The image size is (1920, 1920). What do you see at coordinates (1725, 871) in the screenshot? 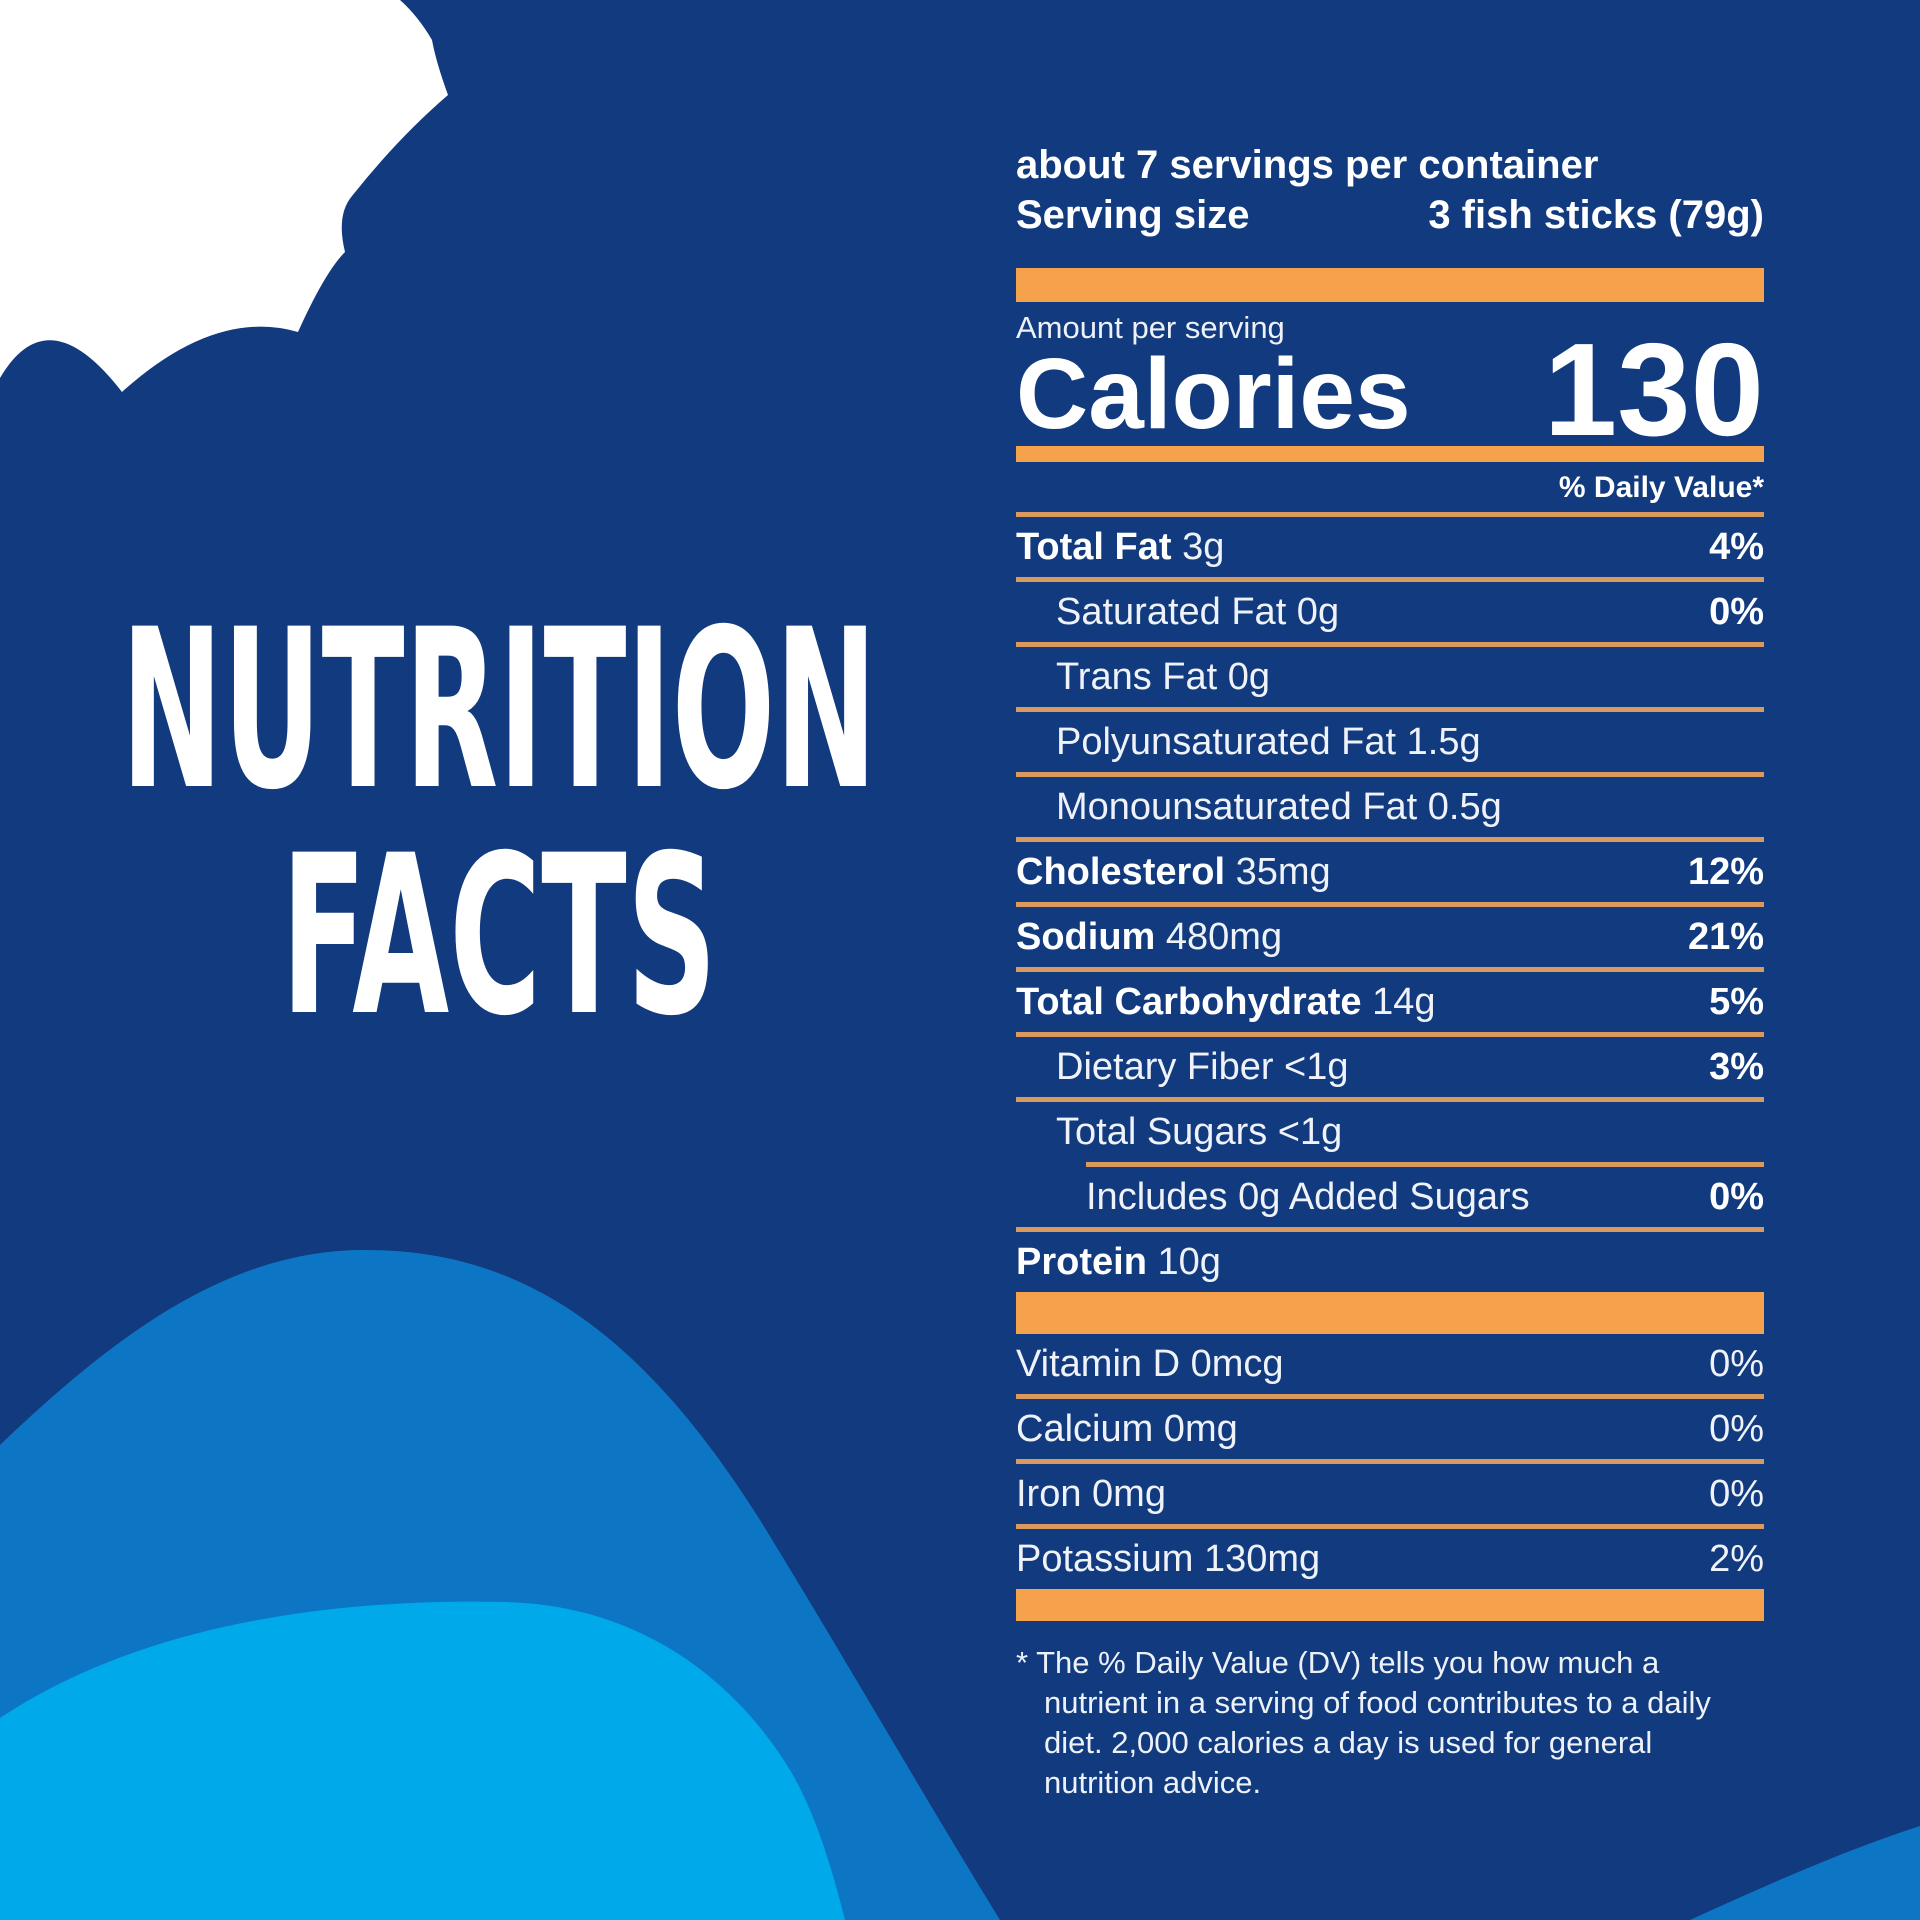
I see `nutrient-daily-value: 12%` at bounding box center [1725, 871].